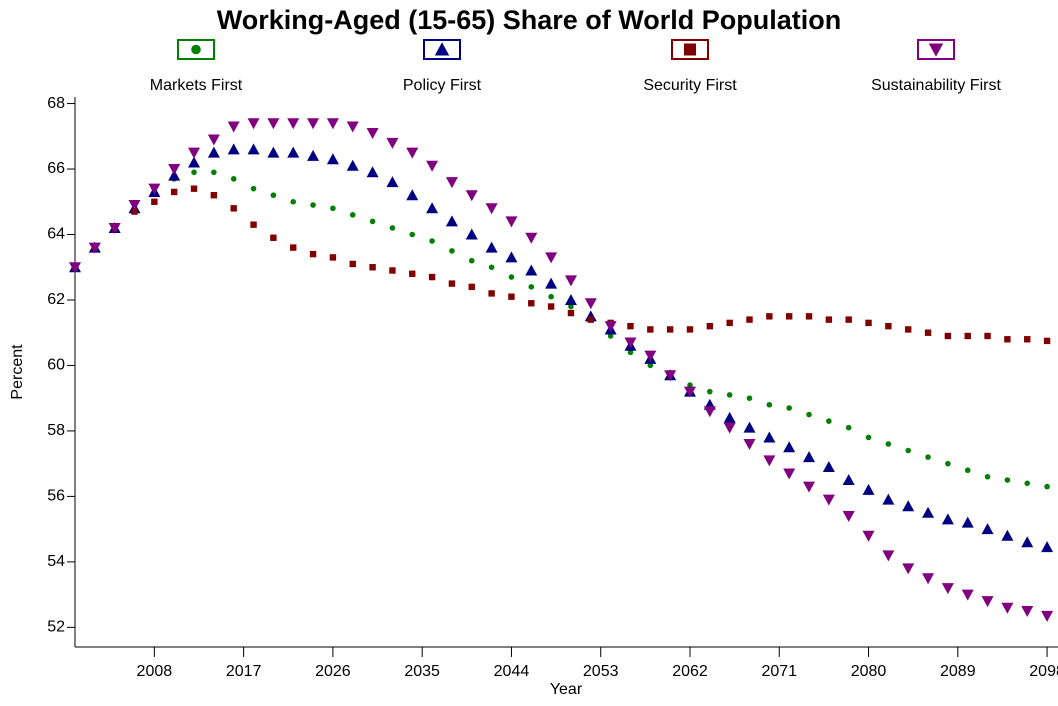 This screenshot has width=1058, height=706. What do you see at coordinates (566, 689) in the screenshot?
I see `x-axis-label: Year` at bounding box center [566, 689].